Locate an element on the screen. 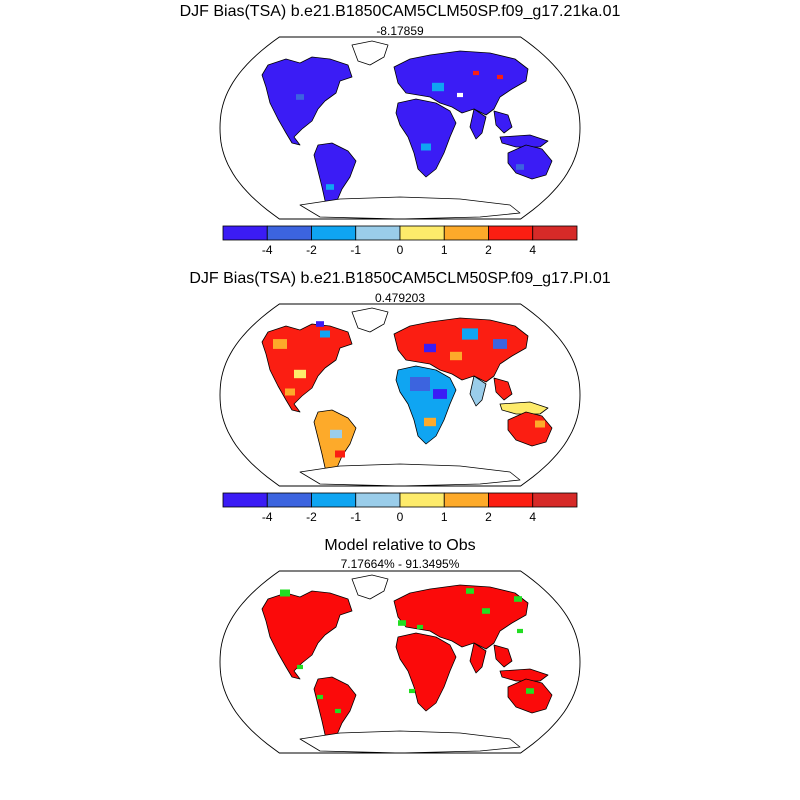 The width and height of the screenshot is (800, 800). panel1-colorbar: -4 -2 -1 0 1 2 4 is located at coordinates (400, 241).